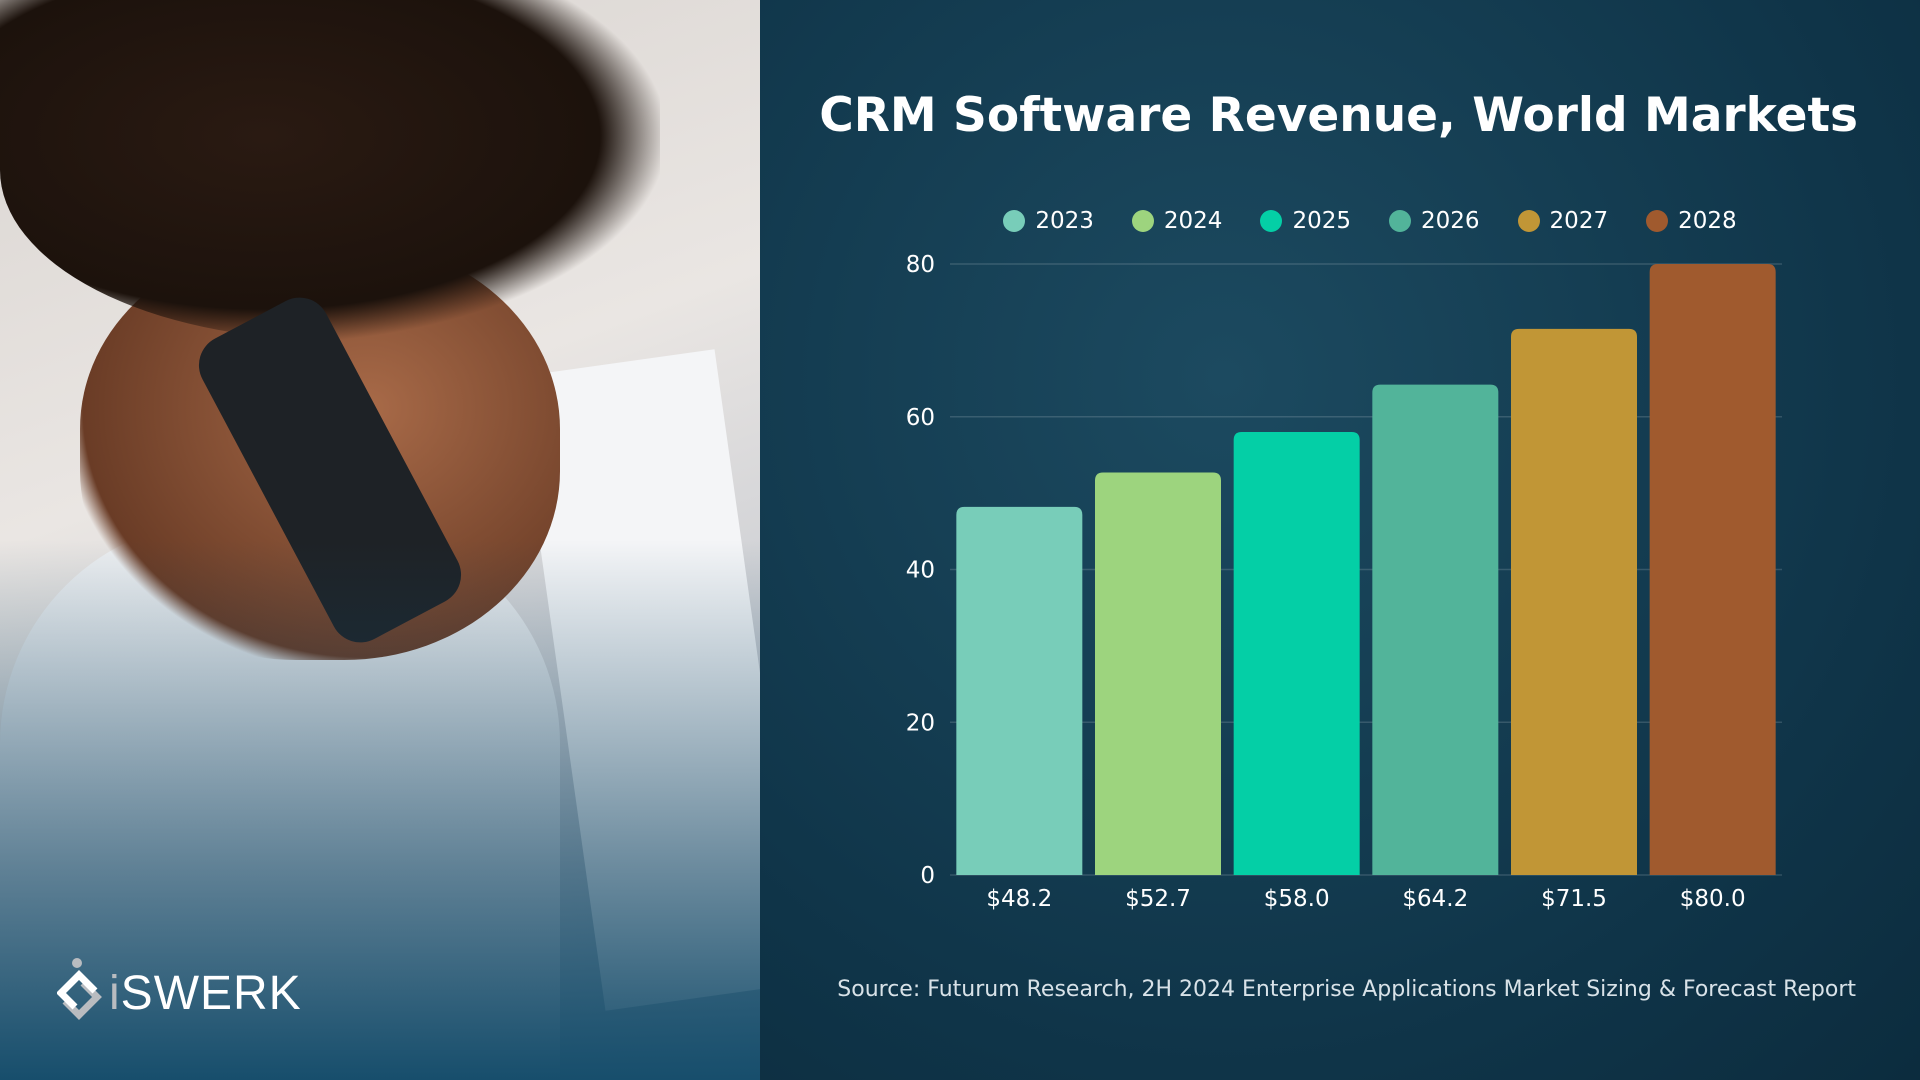 Image resolution: width=1920 pixels, height=1080 pixels. I want to click on y-tick-label: 40, so click(920, 571).